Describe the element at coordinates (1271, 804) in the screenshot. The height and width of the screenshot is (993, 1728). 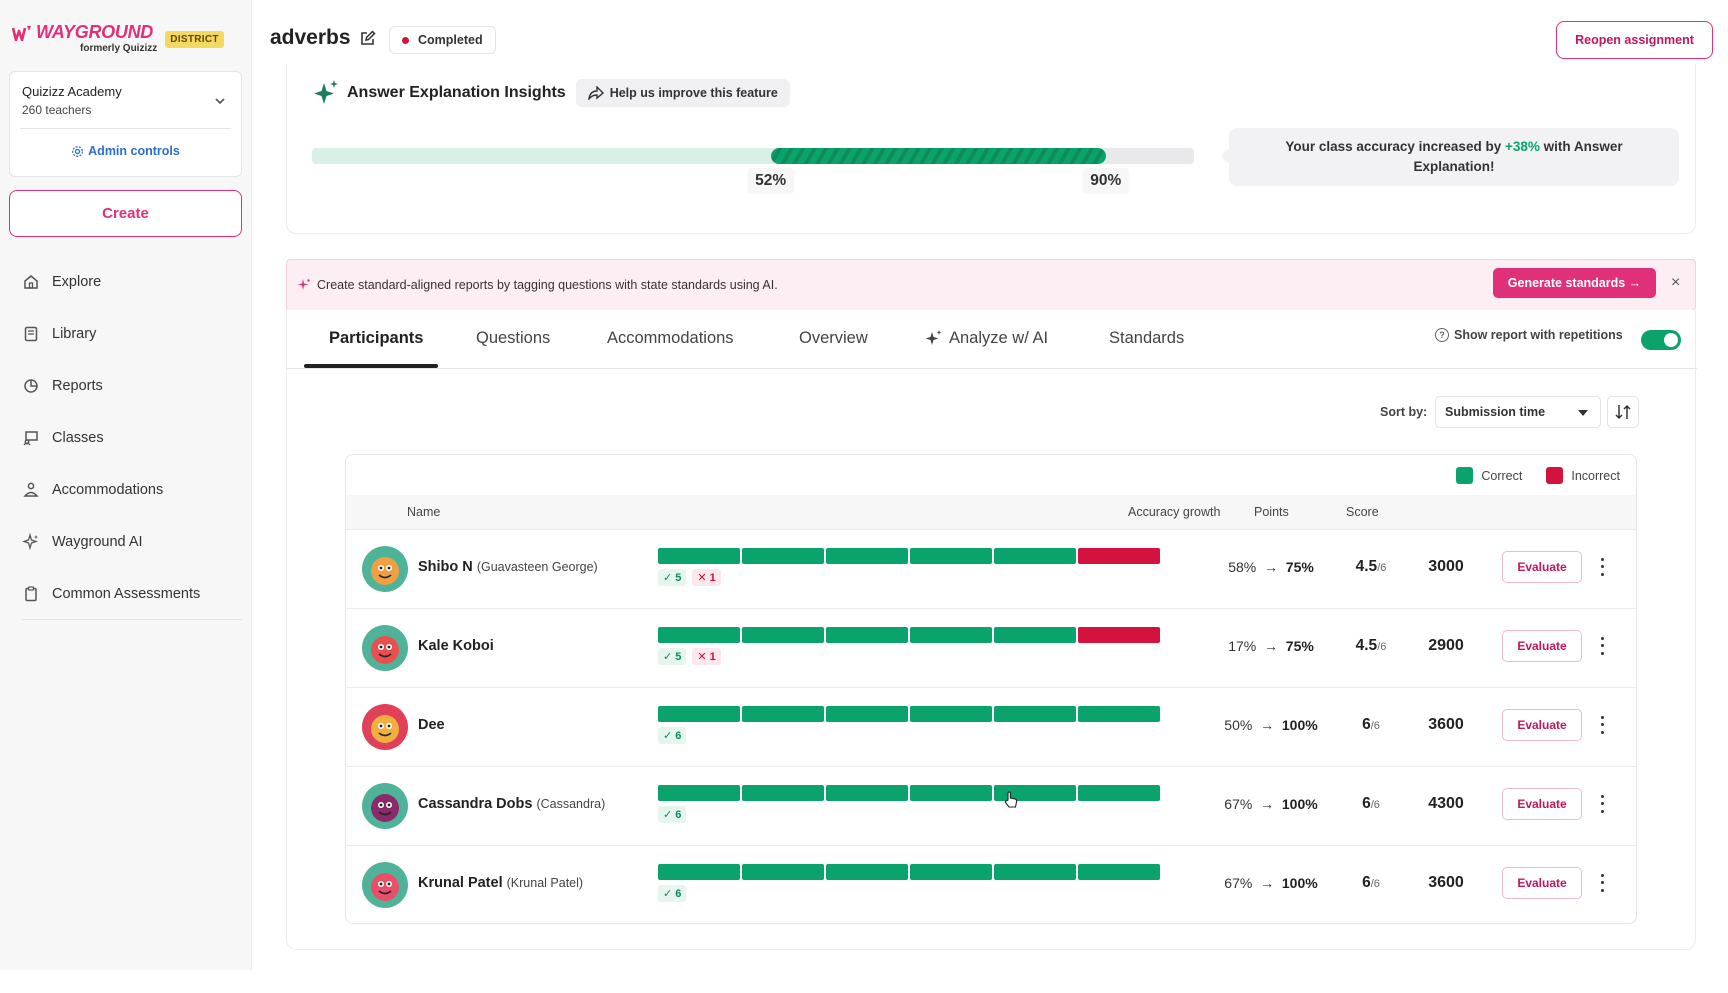
I see `accuracy-growth: 67% → 100%` at that location.